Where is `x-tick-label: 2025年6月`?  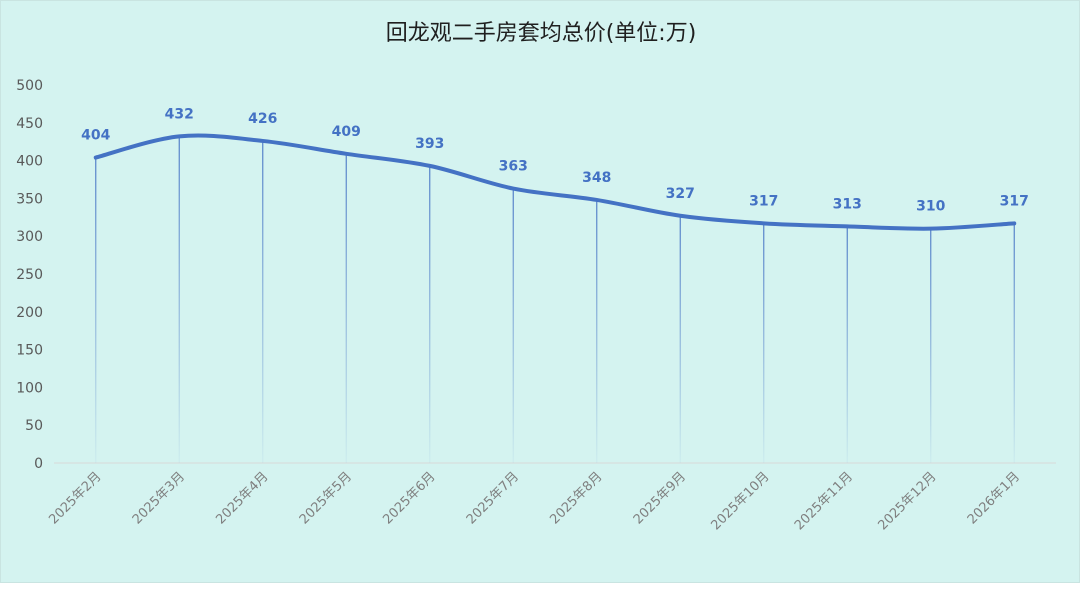
x-tick-label: 2025年6月 is located at coordinates (409, 498).